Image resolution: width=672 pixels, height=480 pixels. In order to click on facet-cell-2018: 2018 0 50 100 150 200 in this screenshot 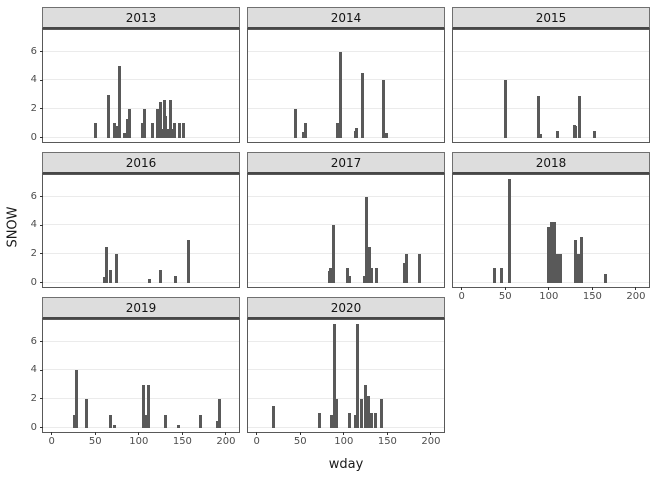, I will do `click(551, 227)`.